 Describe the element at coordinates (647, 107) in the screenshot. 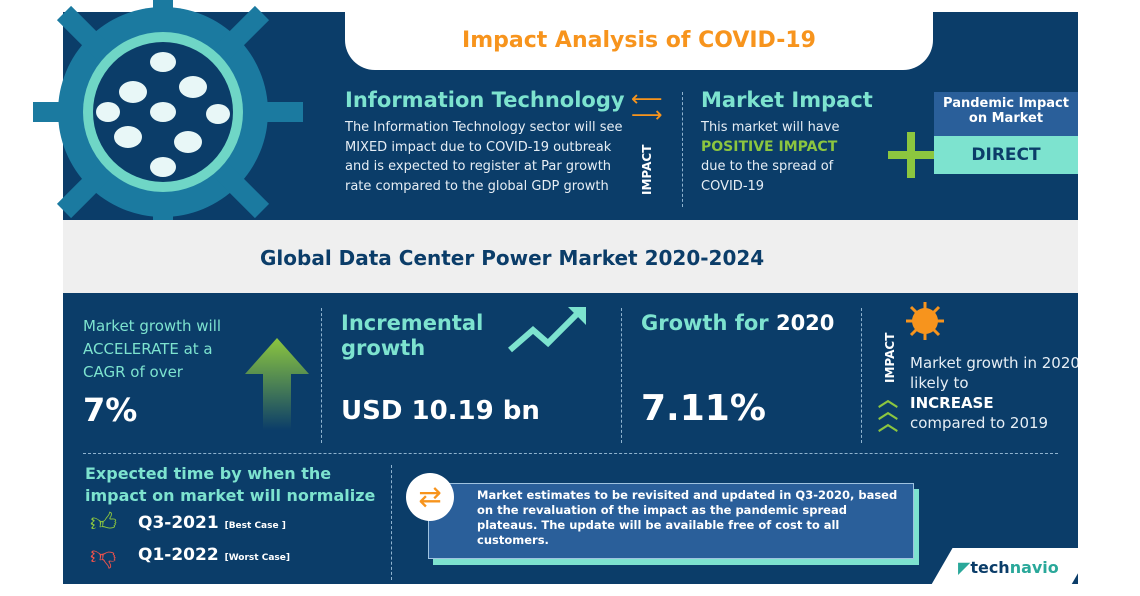

I see `exchange-arrows-icon: ⟵ ⟶` at that location.